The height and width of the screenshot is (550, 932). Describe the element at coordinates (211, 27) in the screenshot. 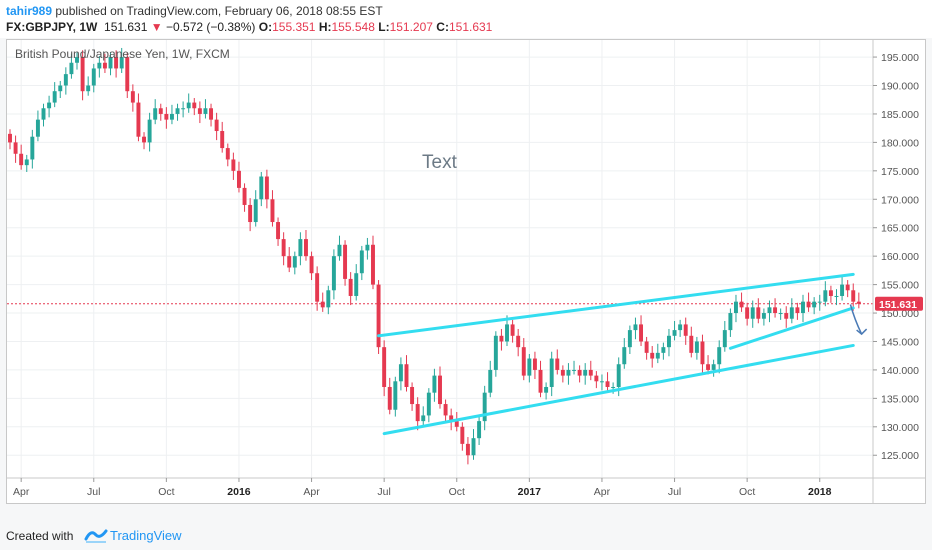

I see `change-value: −0.572 (−0.38%)` at that location.